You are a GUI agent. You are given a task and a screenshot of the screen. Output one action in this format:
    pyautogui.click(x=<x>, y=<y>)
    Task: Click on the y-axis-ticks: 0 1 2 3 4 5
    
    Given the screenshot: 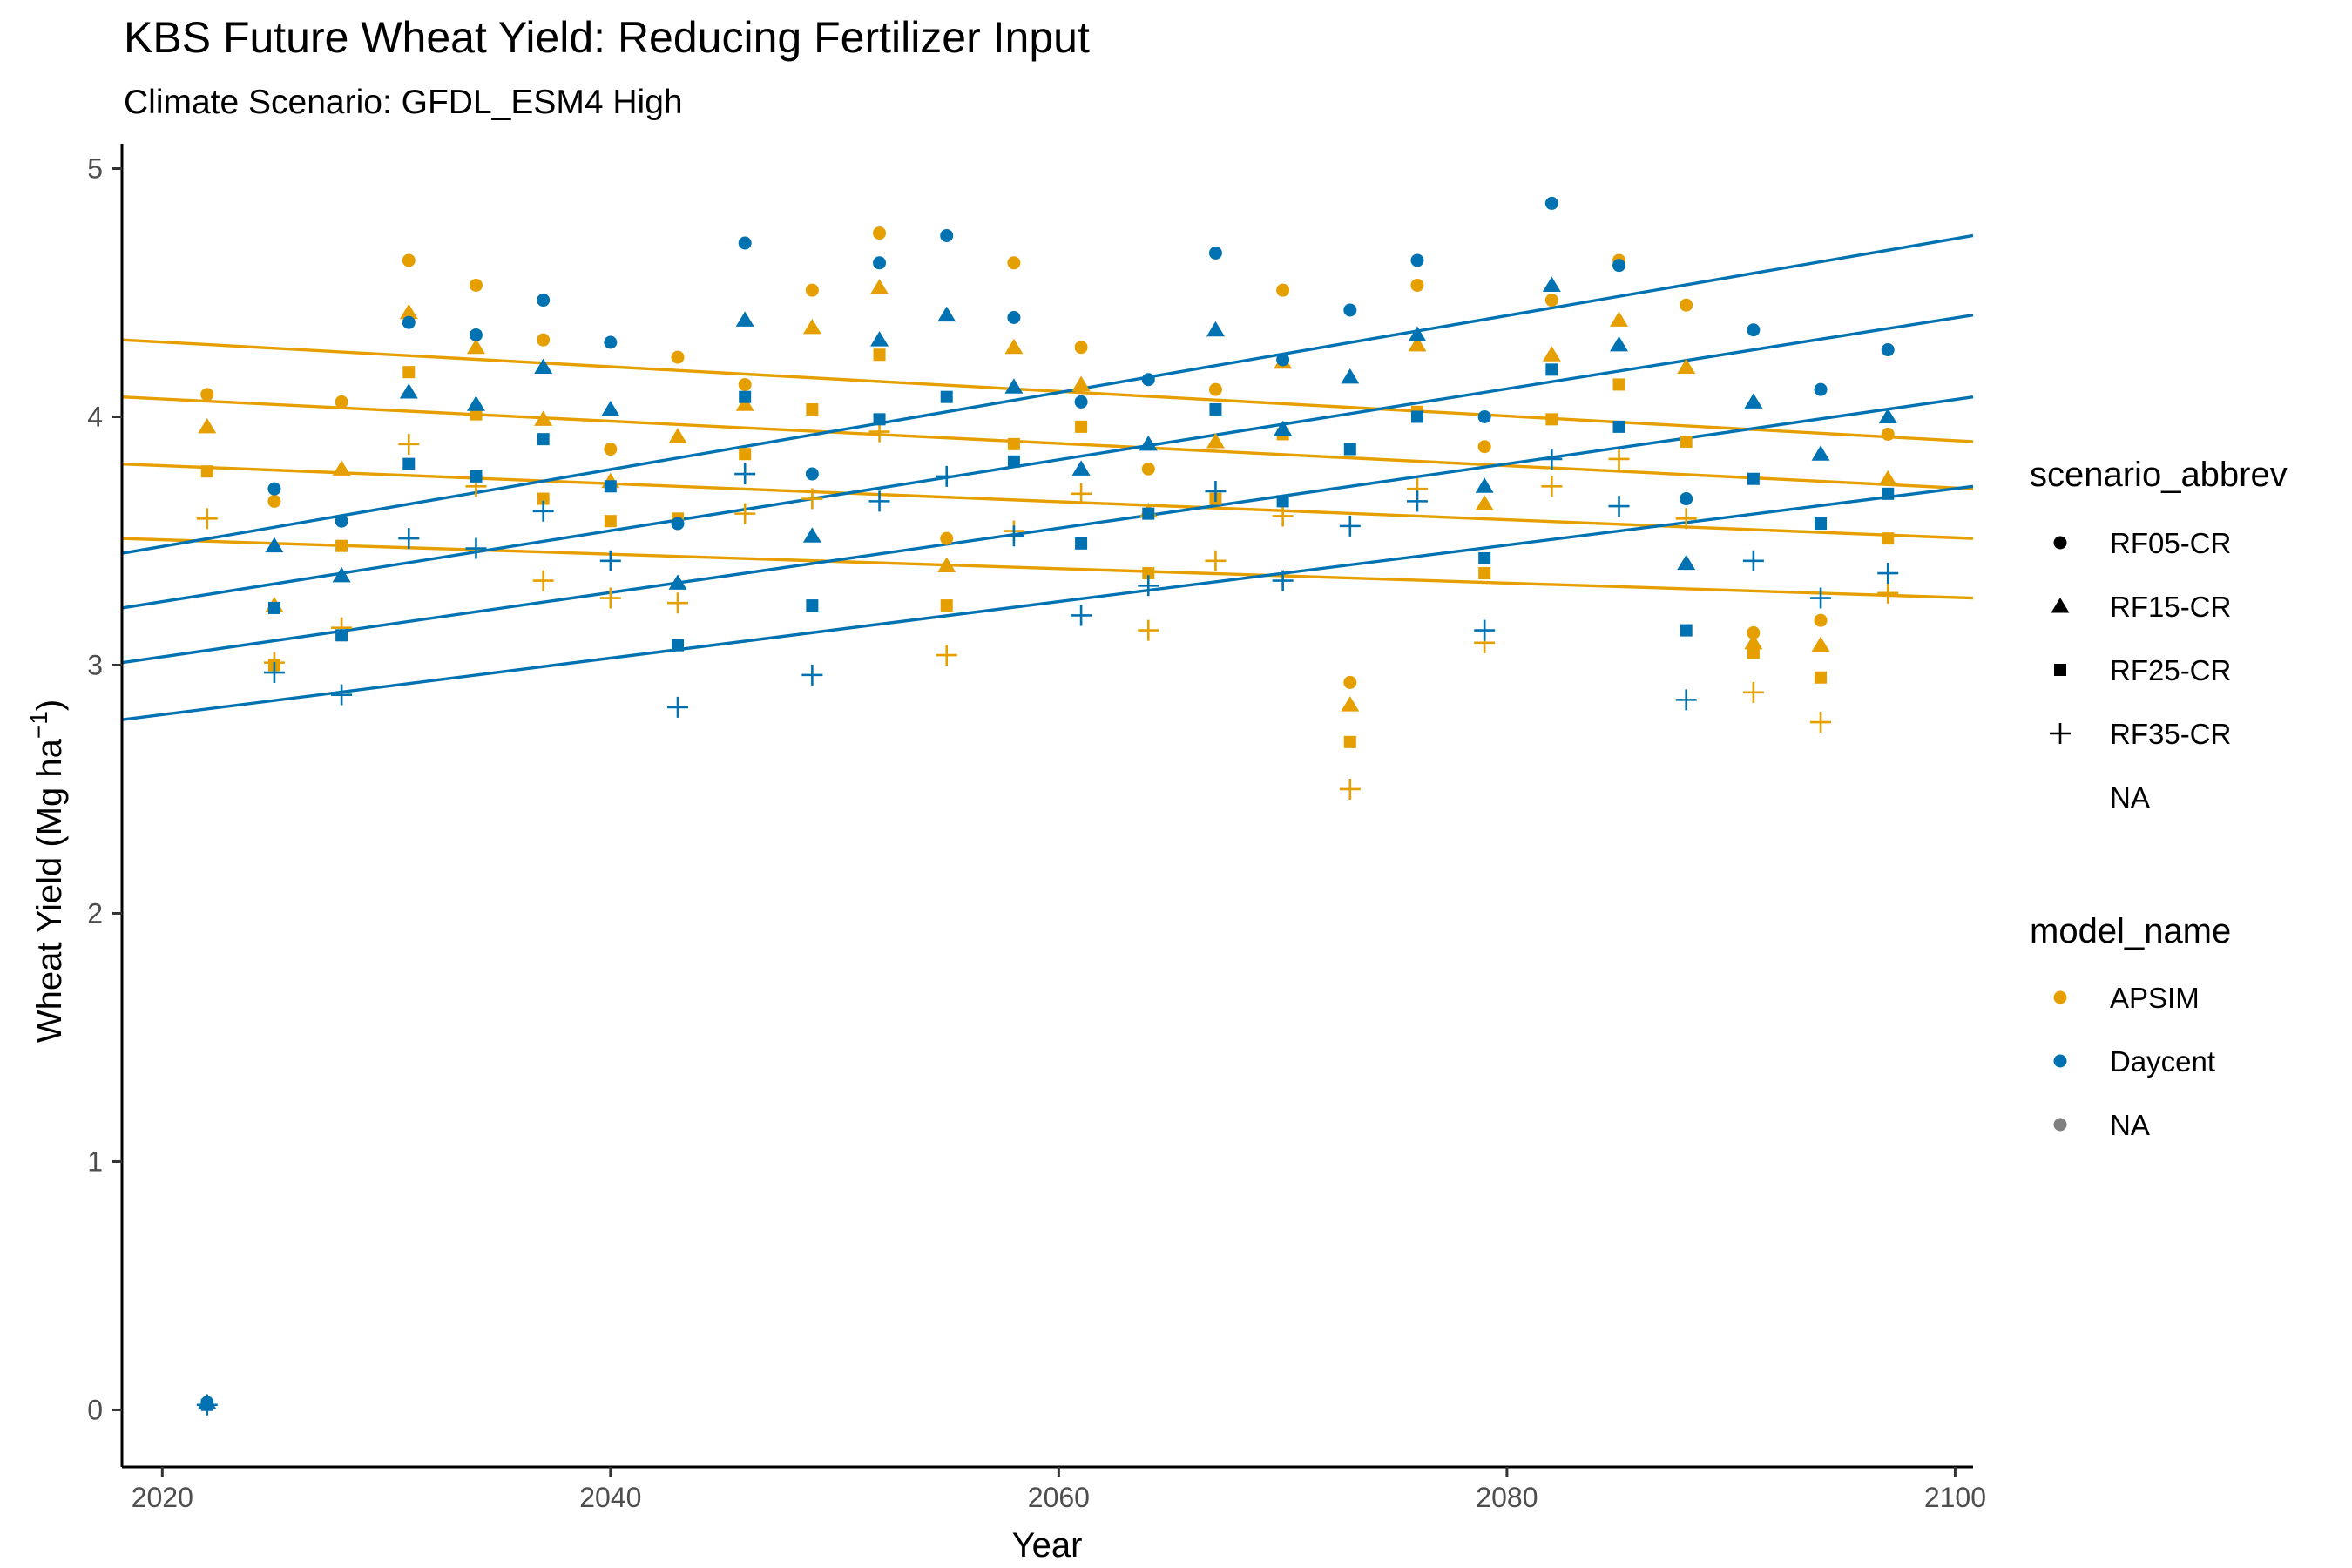 What is the action you would take?
    pyautogui.click(x=104, y=788)
    